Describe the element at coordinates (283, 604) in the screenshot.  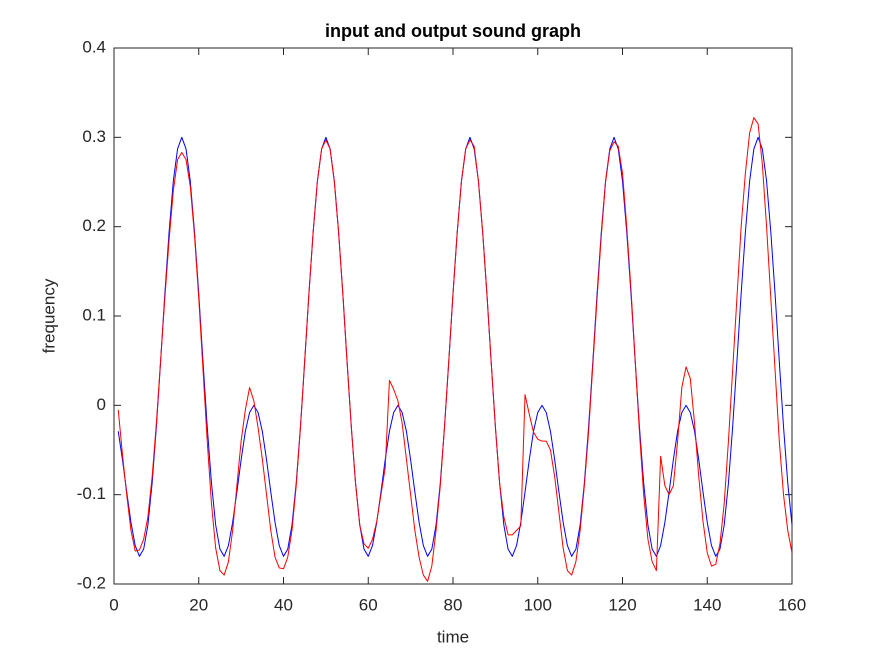
I see `x-tick-label: 40` at that location.